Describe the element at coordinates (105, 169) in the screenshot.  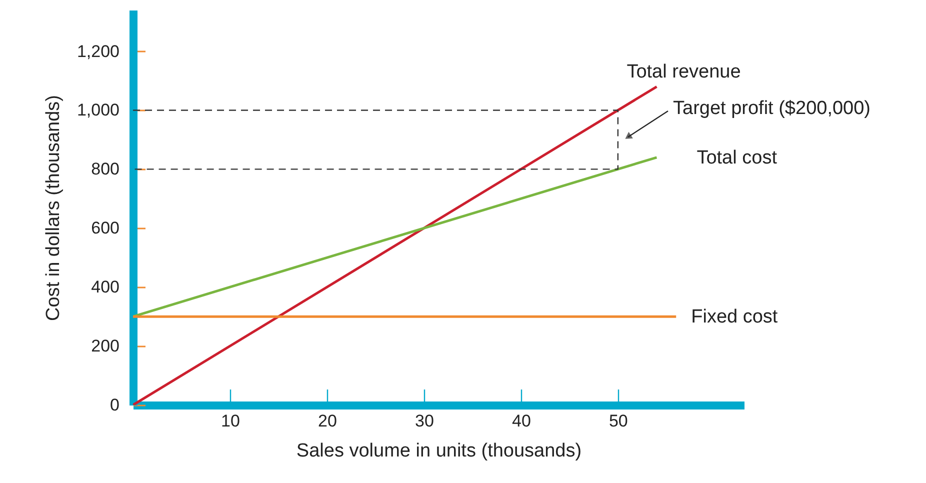
I see `y-tick-label: 800` at that location.